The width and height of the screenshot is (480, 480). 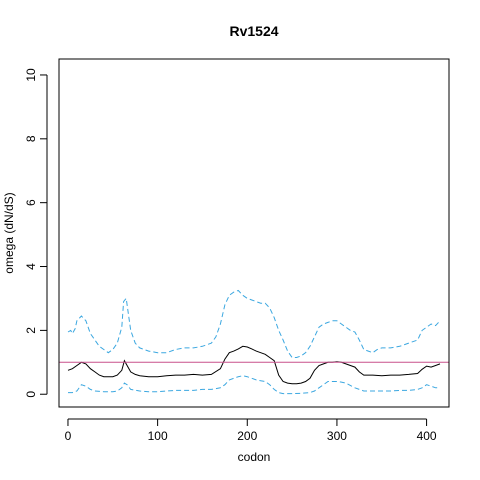 What do you see at coordinates (68, 436) in the screenshot?
I see `x-tick-label: 0` at bounding box center [68, 436].